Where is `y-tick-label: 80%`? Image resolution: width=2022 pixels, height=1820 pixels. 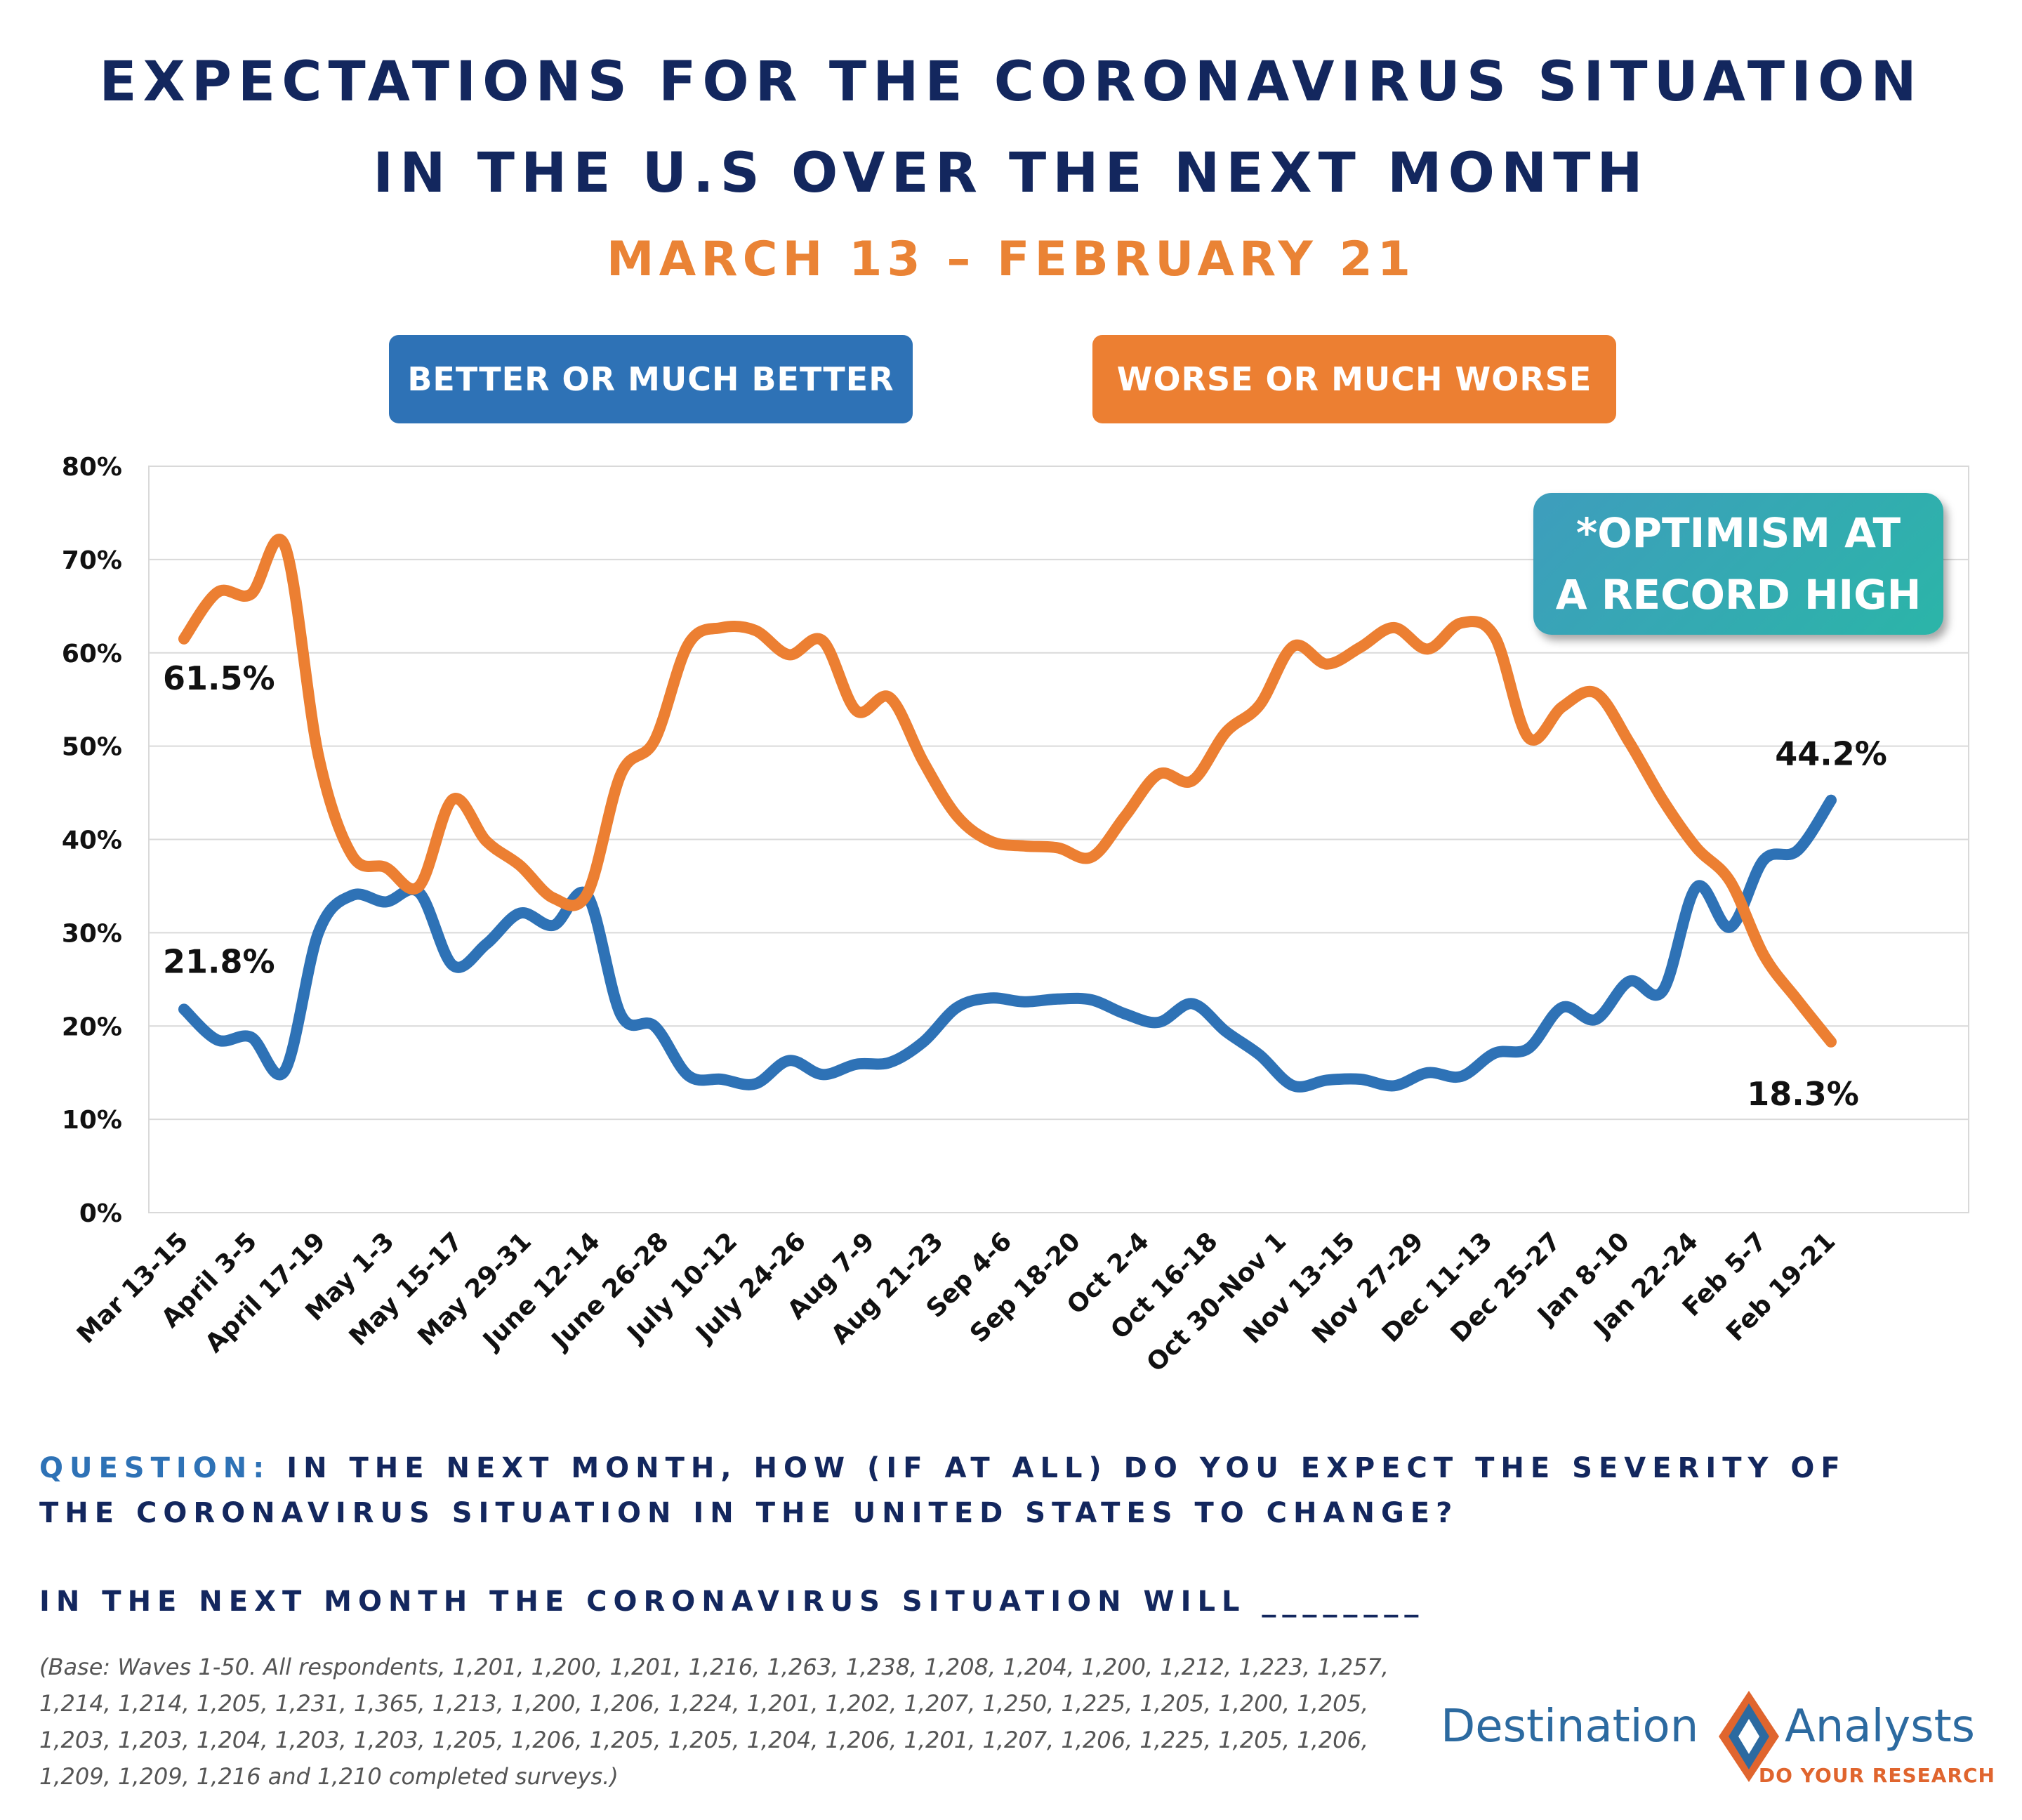
y-tick-label: 80% is located at coordinates (92, 468).